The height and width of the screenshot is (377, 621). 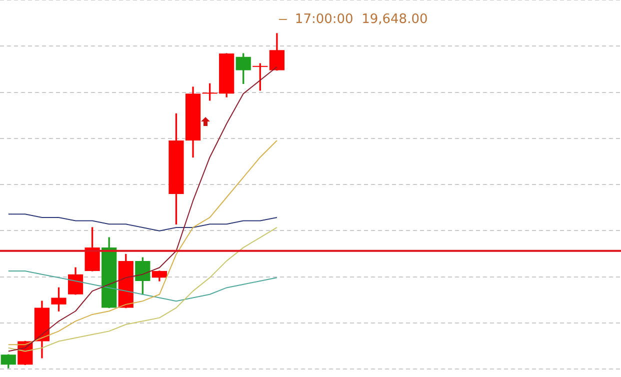 What do you see at coordinates (361, 19) in the screenshot?
I see `text: 17:00:00 19,648.00` at bounding box center [361, 19].